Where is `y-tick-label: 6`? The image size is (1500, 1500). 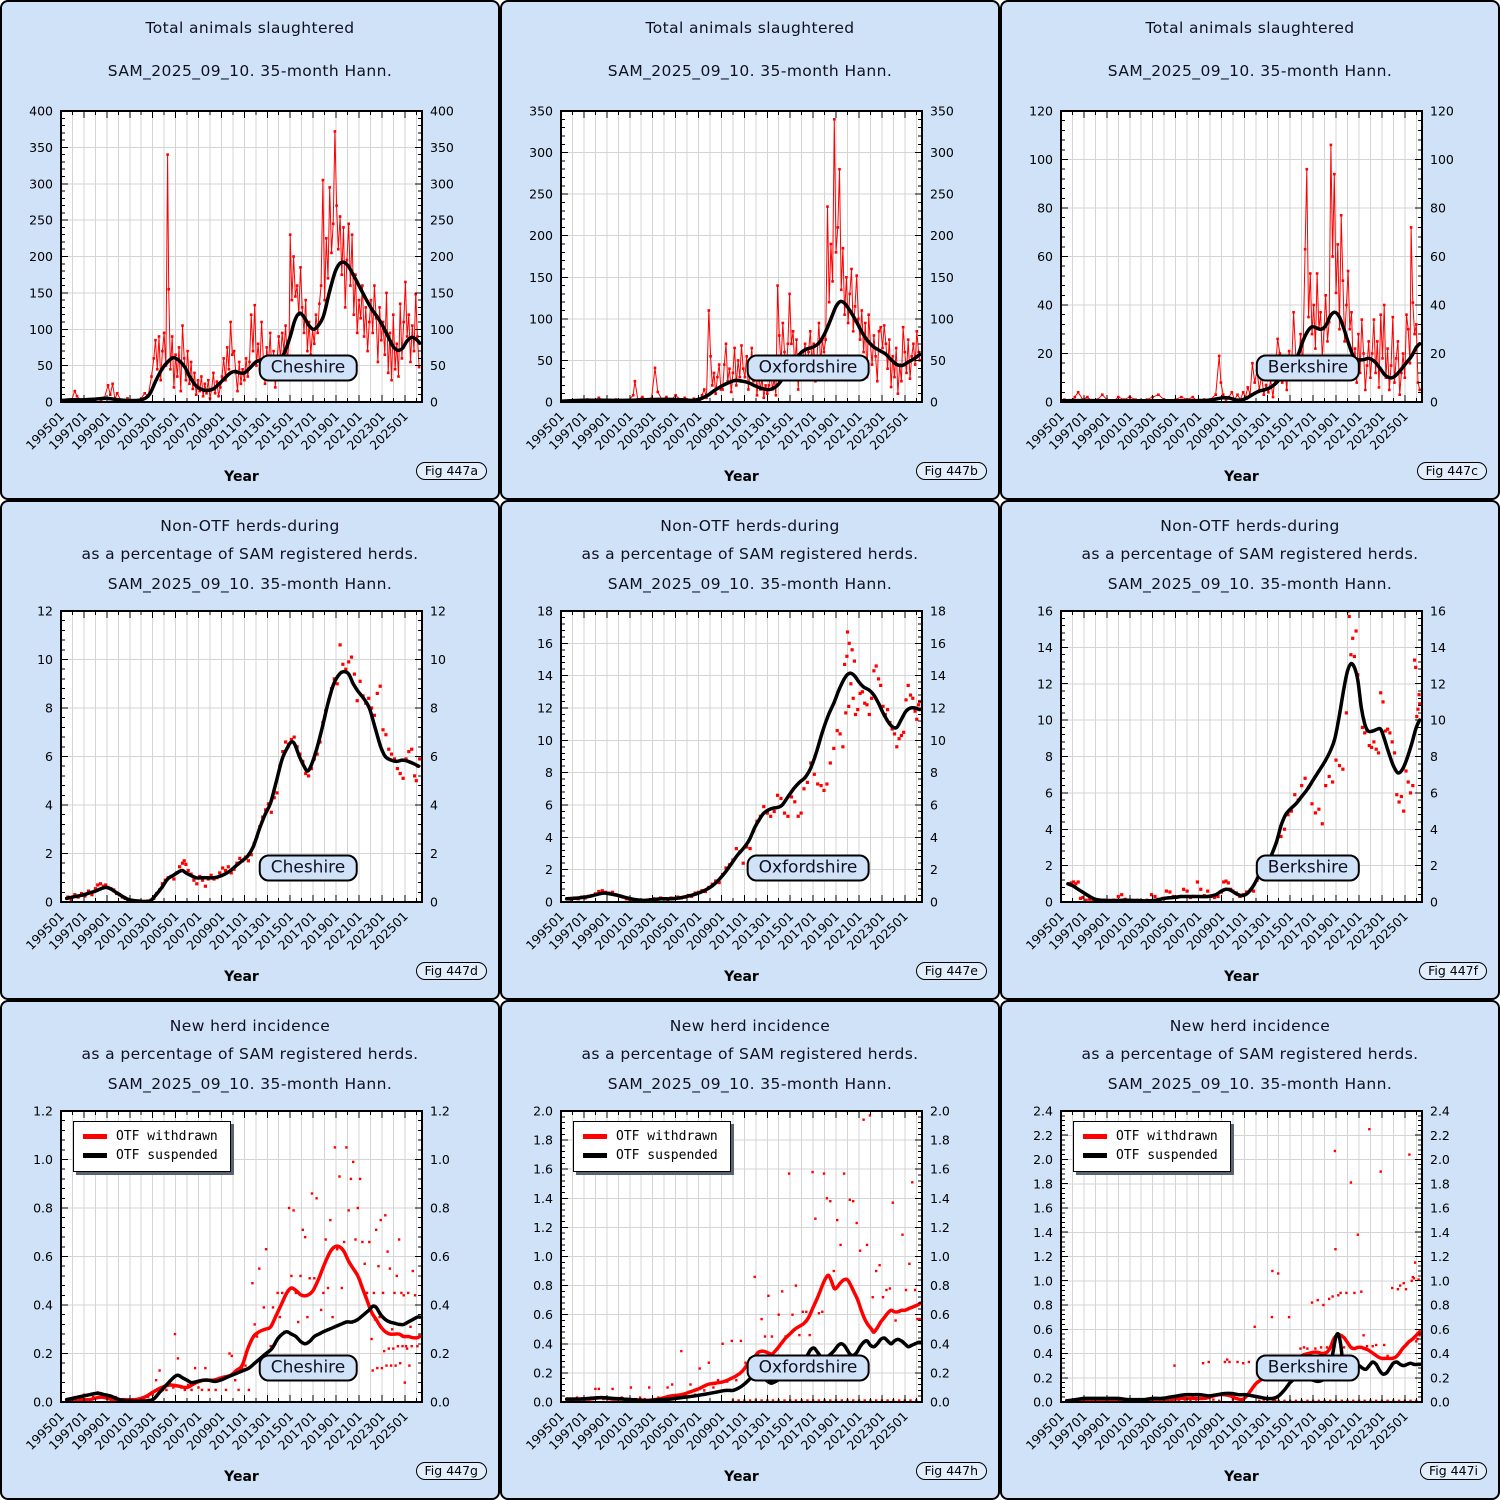
y-tick-label: 6 is located at coordinates (1434, 792).